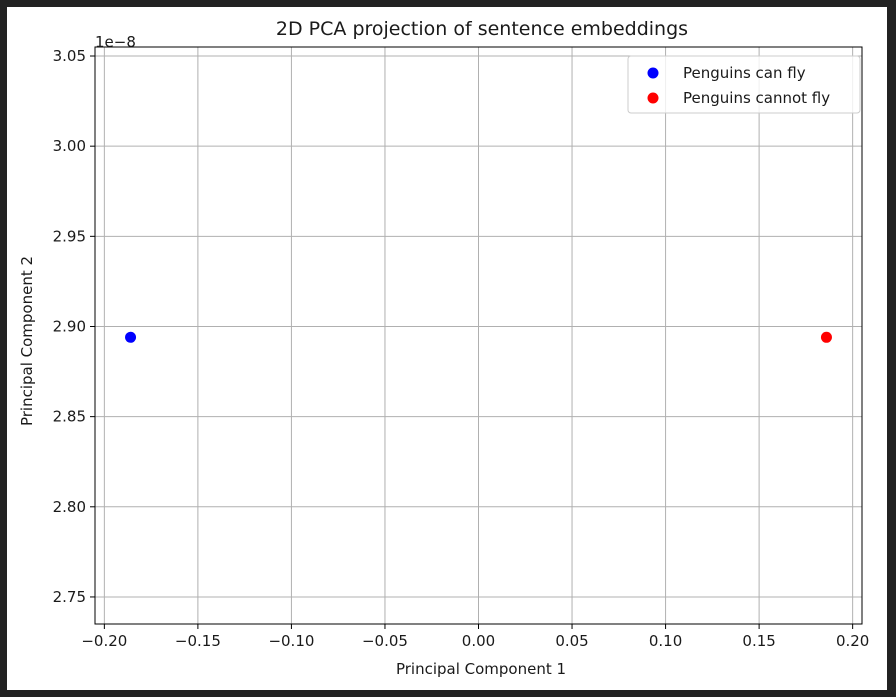 Image resolution: width=896 pixels, height=697 pixels. I want to click on y-tick-label: 2.95, so click(69, 236).